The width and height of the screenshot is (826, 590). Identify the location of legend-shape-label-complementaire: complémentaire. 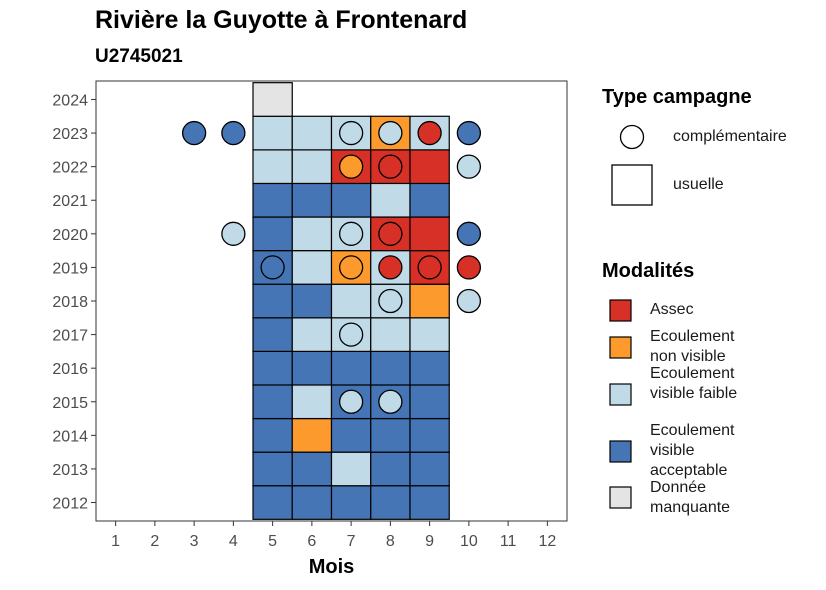
(730, 136).